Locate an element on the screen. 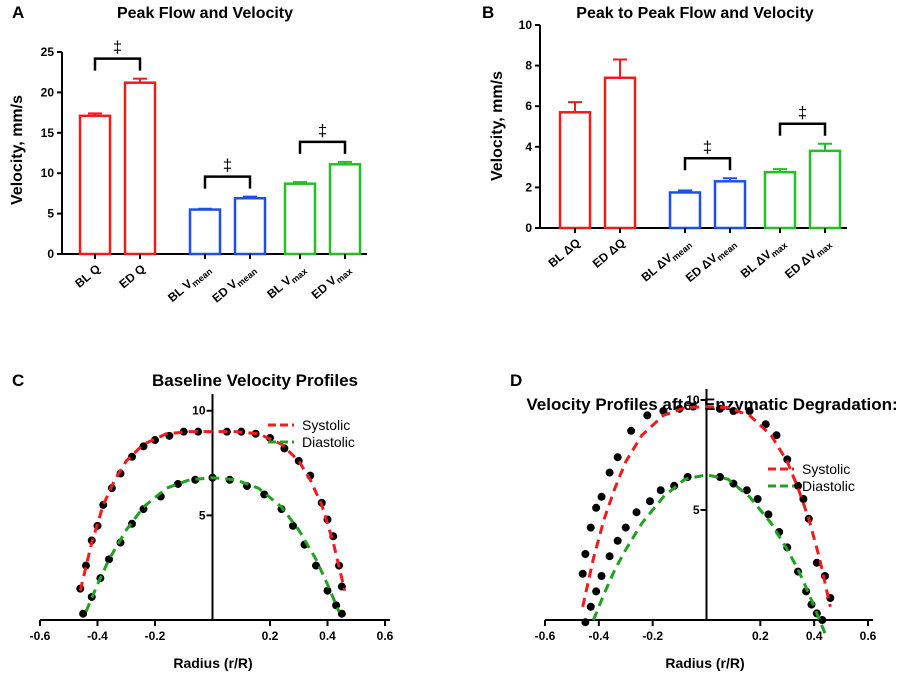 The width and height of the screenshot is (921, 680). x-tick-label: ED ΔQ is located at coordinates (609, 253).